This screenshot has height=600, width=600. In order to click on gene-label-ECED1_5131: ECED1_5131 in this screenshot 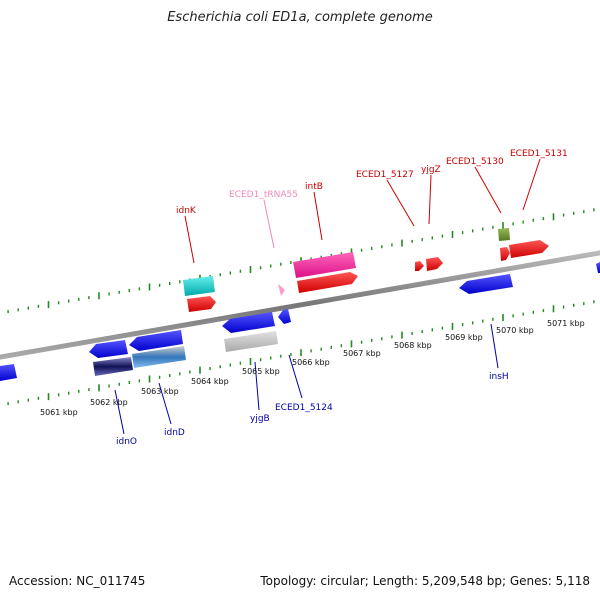, I will do `click(539, 154)`.